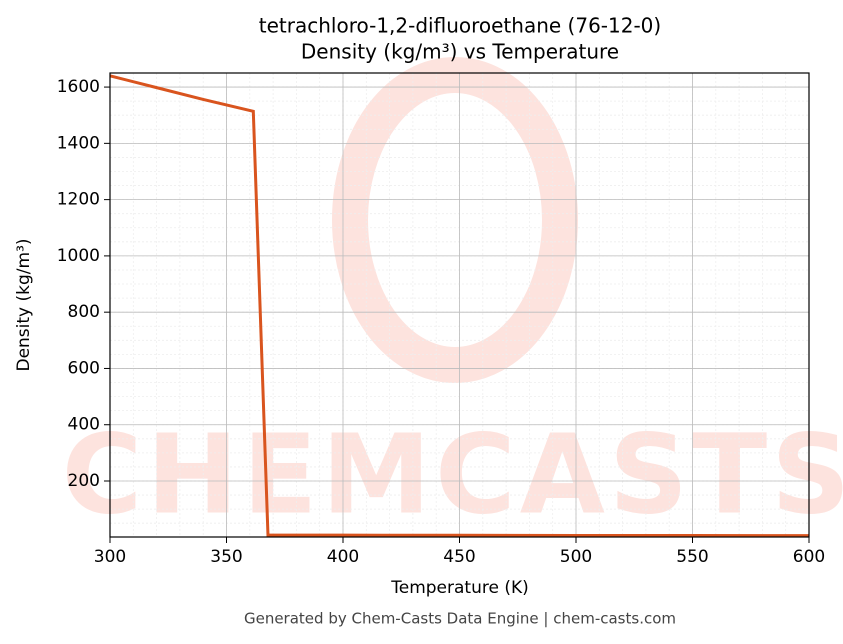 This screenshot has height=644, width=843. What do you see at coordinates (226, 557) in the screenshot?
I see `x-tick-label: 350` at bounding box center [226, 557].